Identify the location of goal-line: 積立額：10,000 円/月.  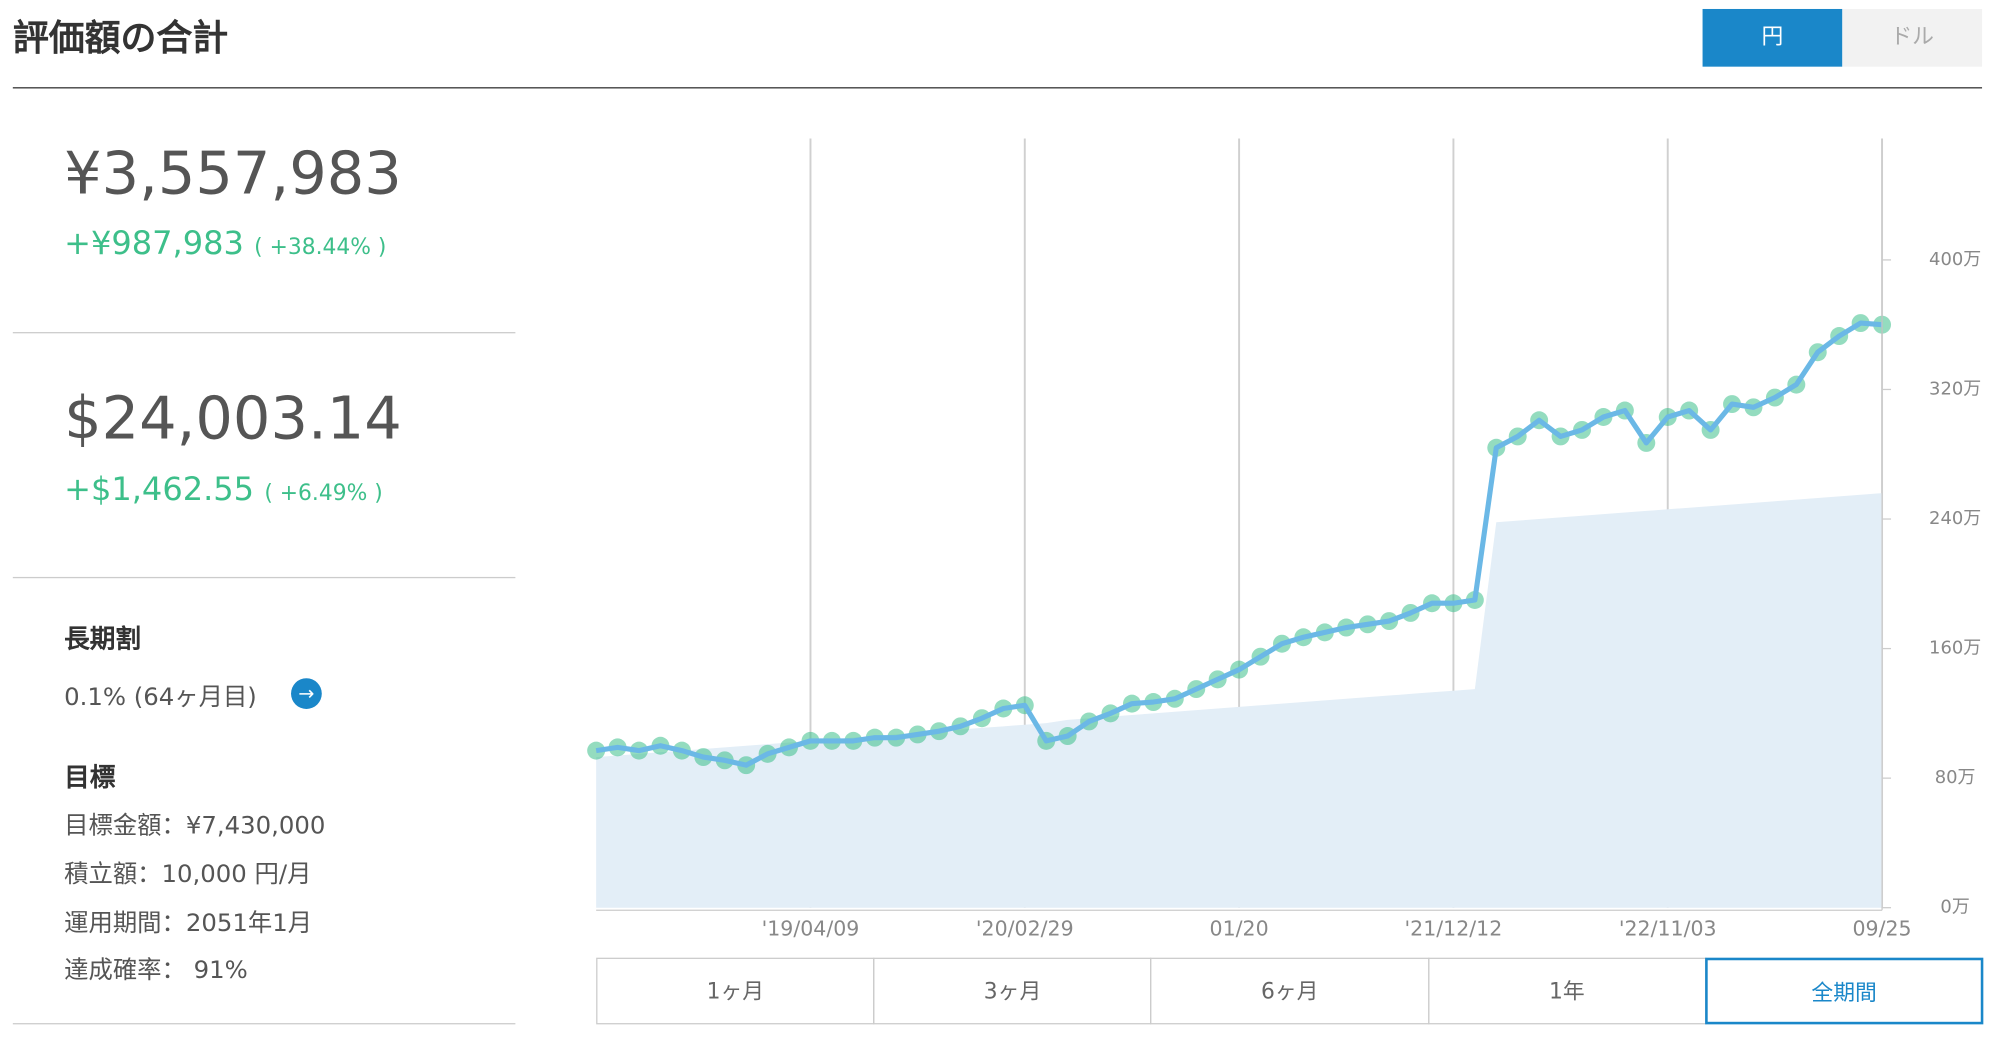
(188, 874).